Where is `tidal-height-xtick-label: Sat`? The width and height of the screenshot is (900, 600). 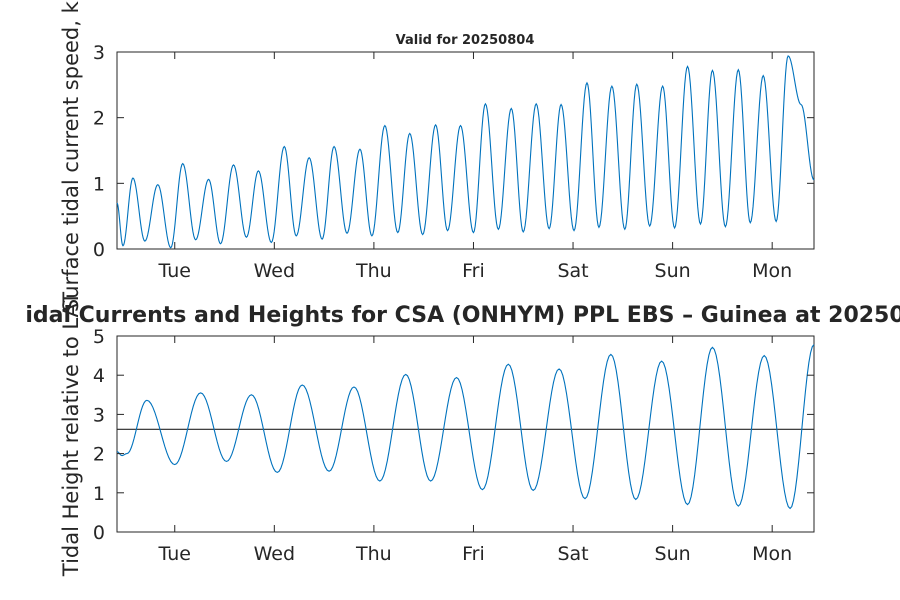 tidal-height-xtick-label: Sat is located at coordinates (572, 554).